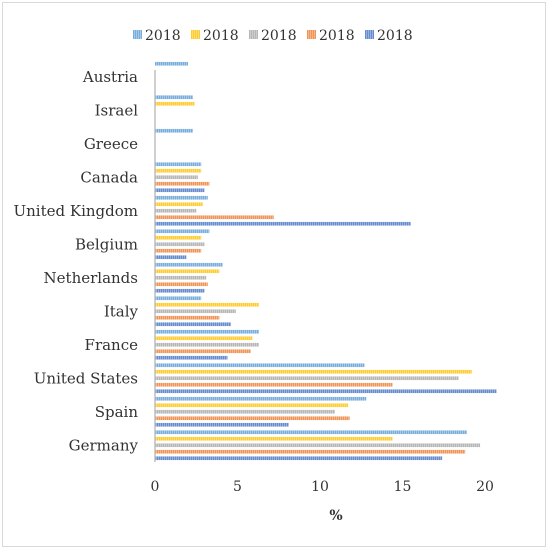  Describe the element at coordinates (279, 36) in the screenshot. I see `legend-label-3: 2018` at that location.